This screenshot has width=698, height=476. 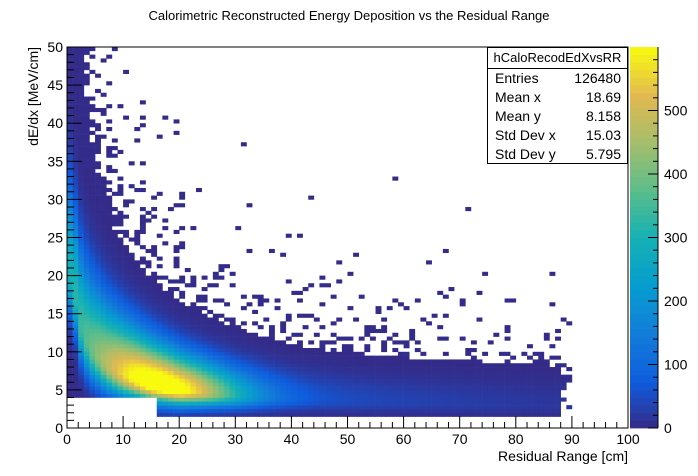 I want to click on colorbar-segment, so click(x=644, y=325).